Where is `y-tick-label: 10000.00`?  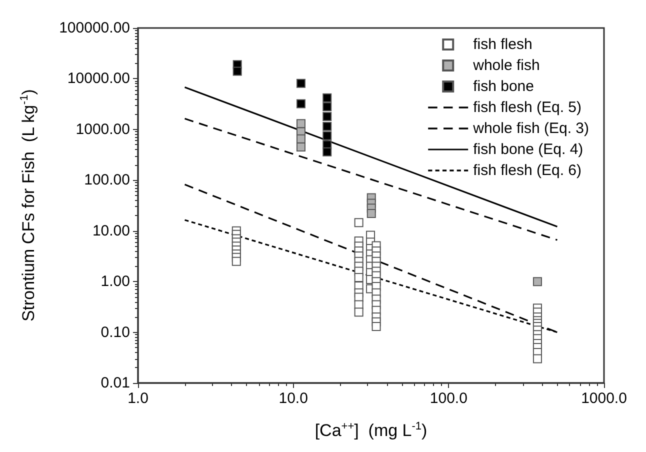
y-tick-label: 10000.00 is located at coordinates (98, 79).